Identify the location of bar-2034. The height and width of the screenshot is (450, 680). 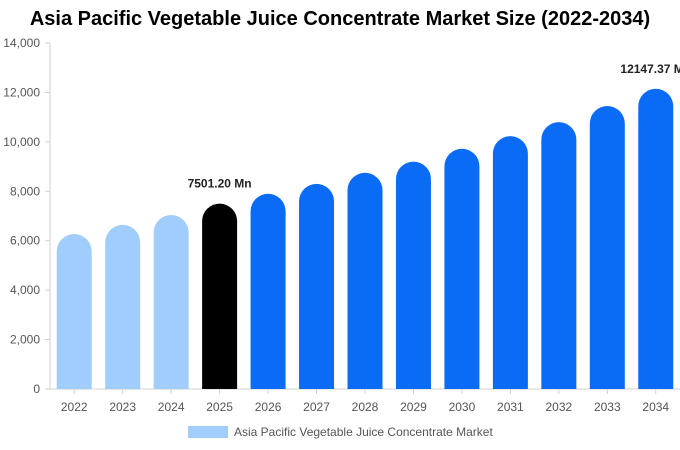
(656, 238).